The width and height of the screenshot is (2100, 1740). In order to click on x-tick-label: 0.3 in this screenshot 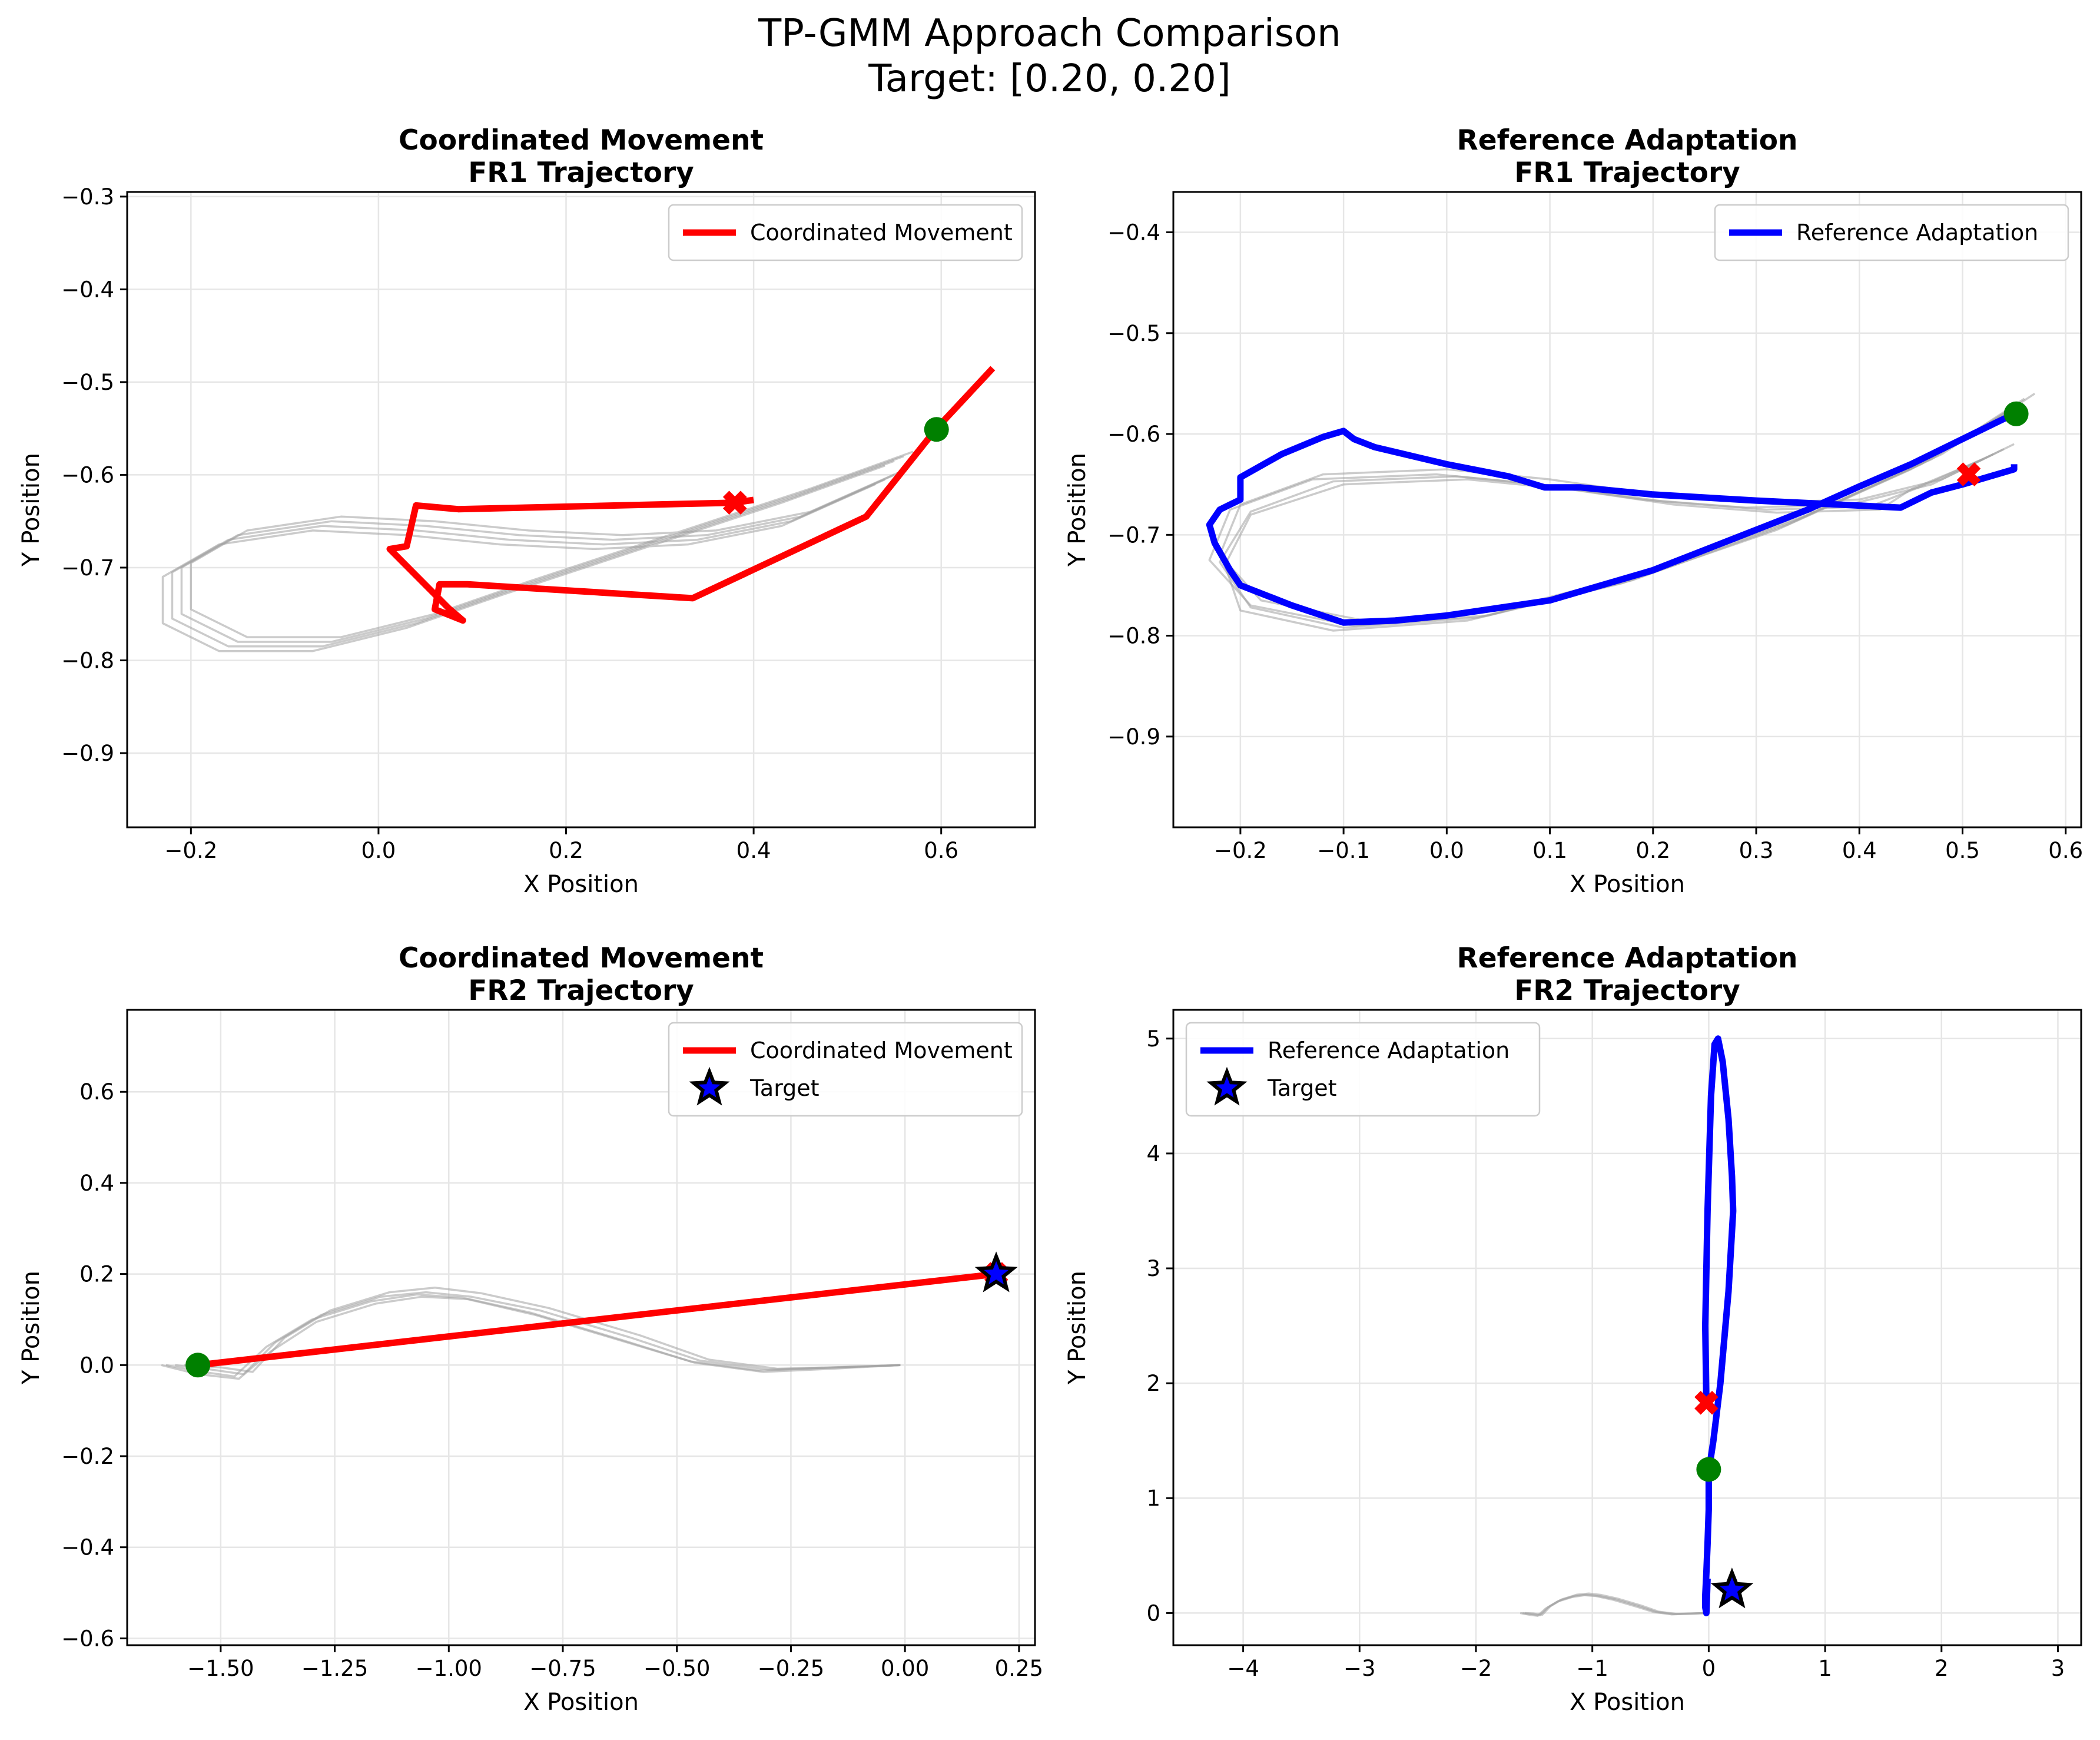, I will do `click(1756, 850)`.